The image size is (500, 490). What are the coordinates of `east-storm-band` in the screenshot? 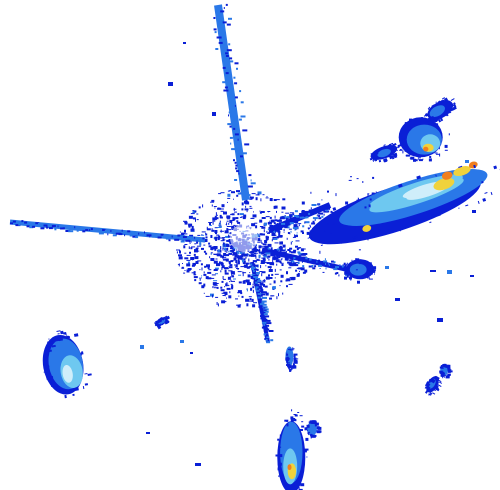 It's located at (403, 204).